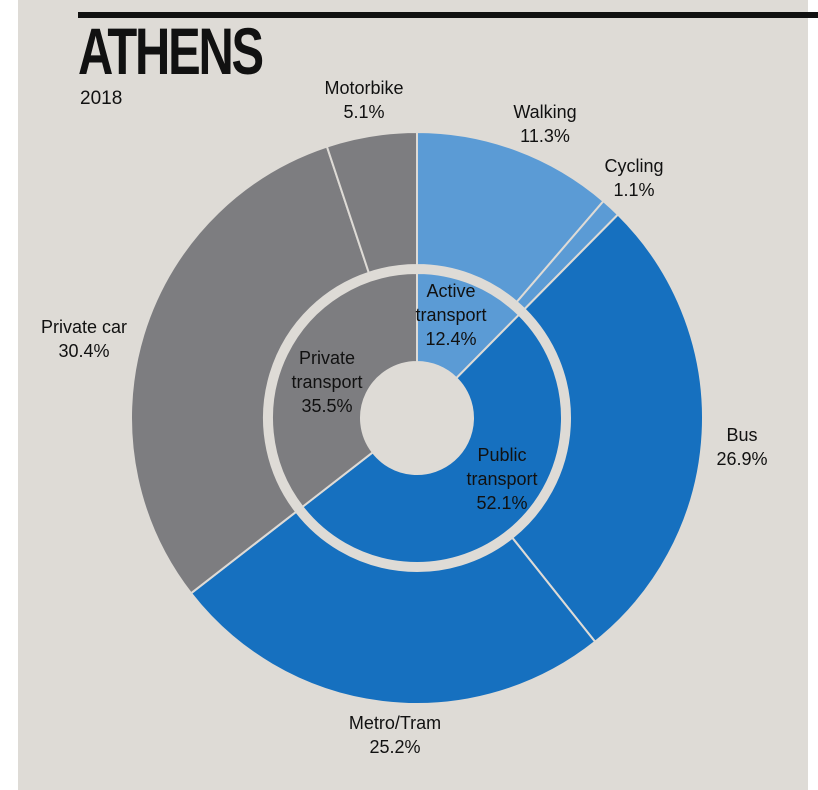 The image size is (818, 790). Describe the element at coordinates (607, 428) in the screenshot. I see `outer-slice-bus` at that location.